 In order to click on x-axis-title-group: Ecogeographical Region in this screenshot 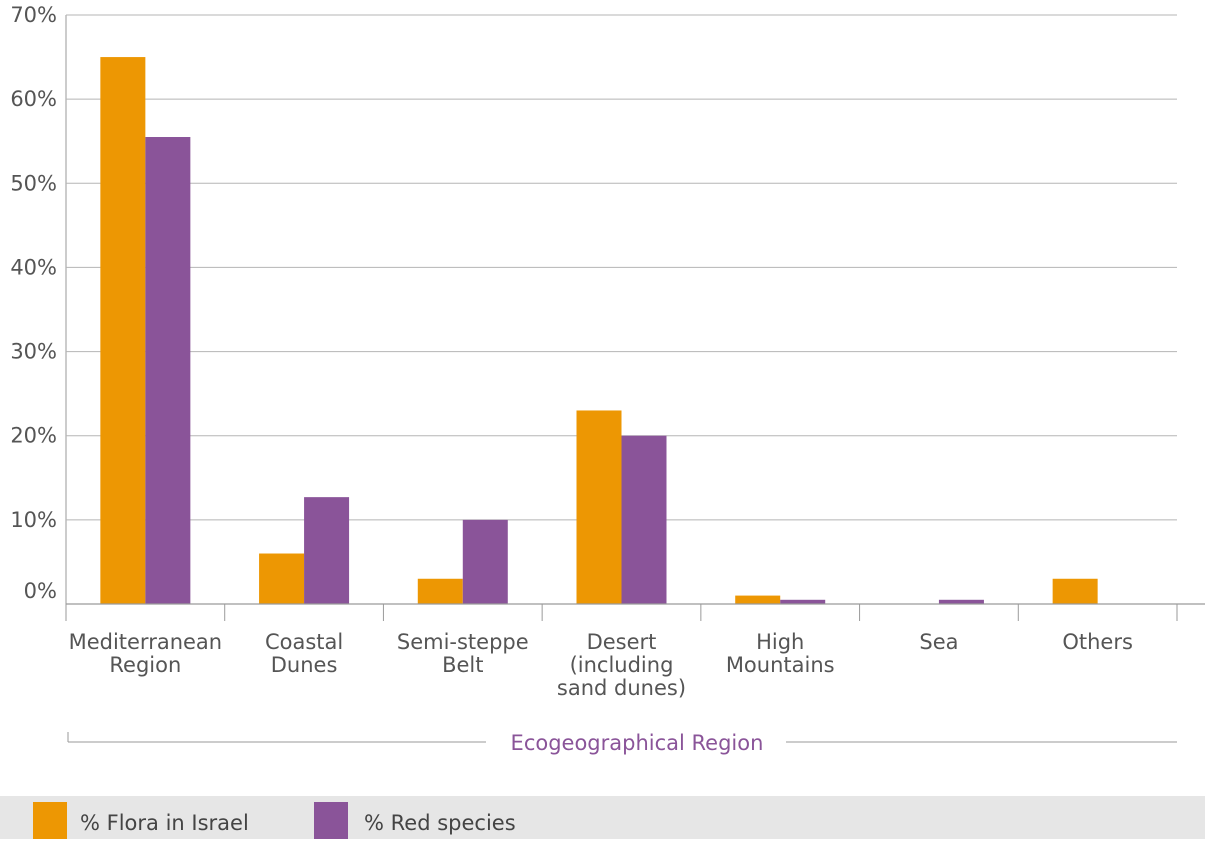, I will do `click(622, 743)`.